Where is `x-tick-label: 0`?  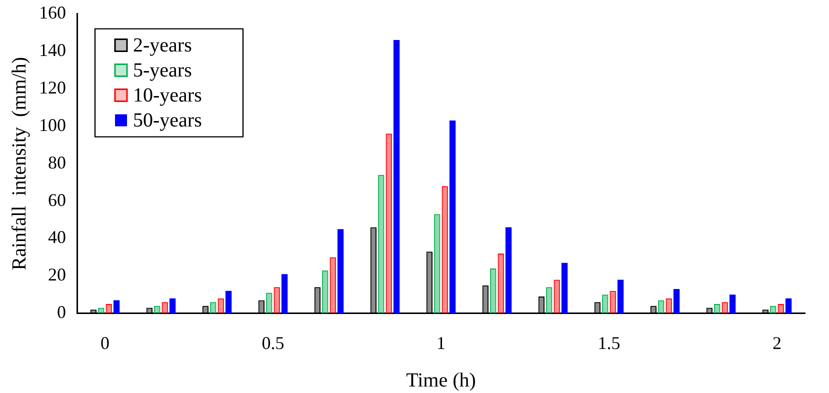 x-tick-label: 0 is located at coordinates (105, 342).